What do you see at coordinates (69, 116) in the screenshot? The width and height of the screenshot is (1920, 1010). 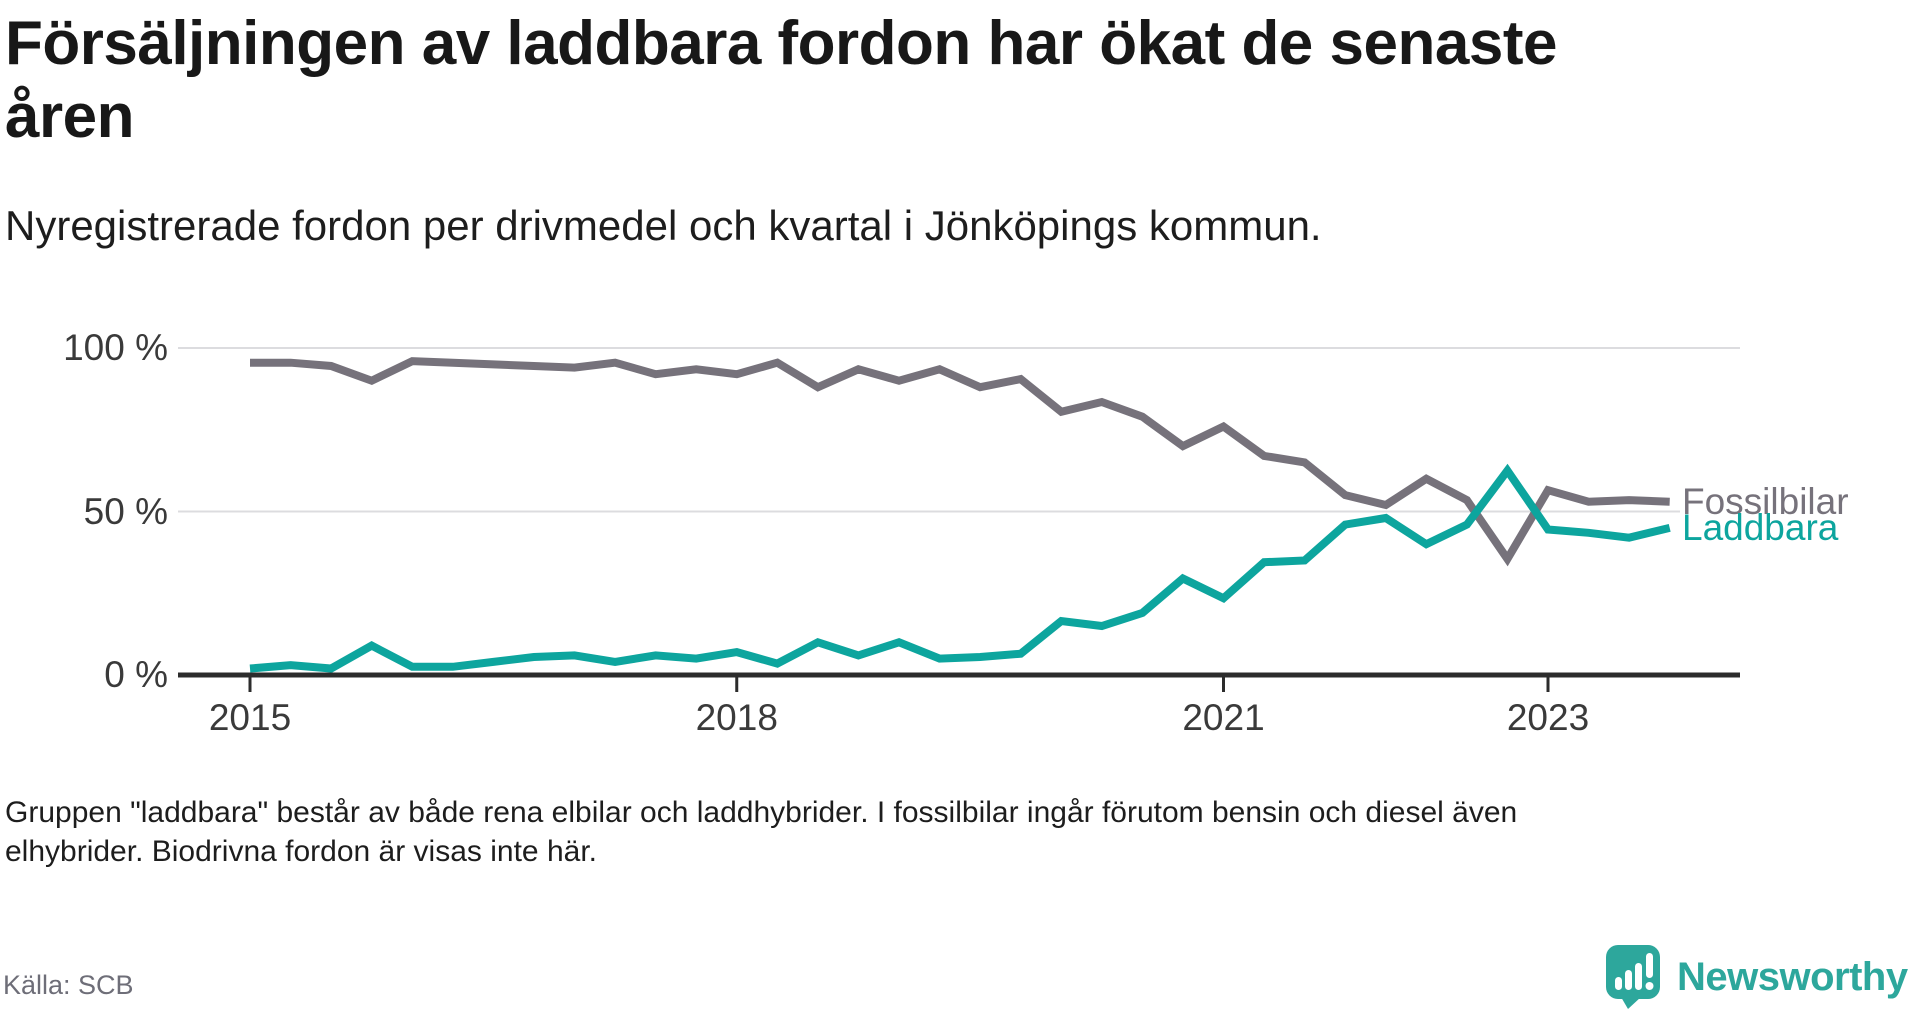 I see `page-title-line2: åren` at bounding box center [69, 116].